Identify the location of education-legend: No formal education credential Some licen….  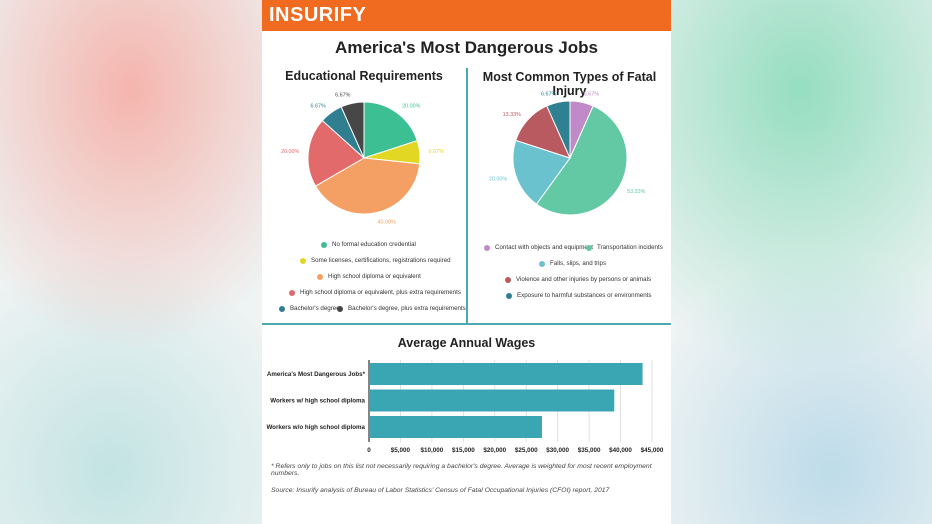
(364, 278).